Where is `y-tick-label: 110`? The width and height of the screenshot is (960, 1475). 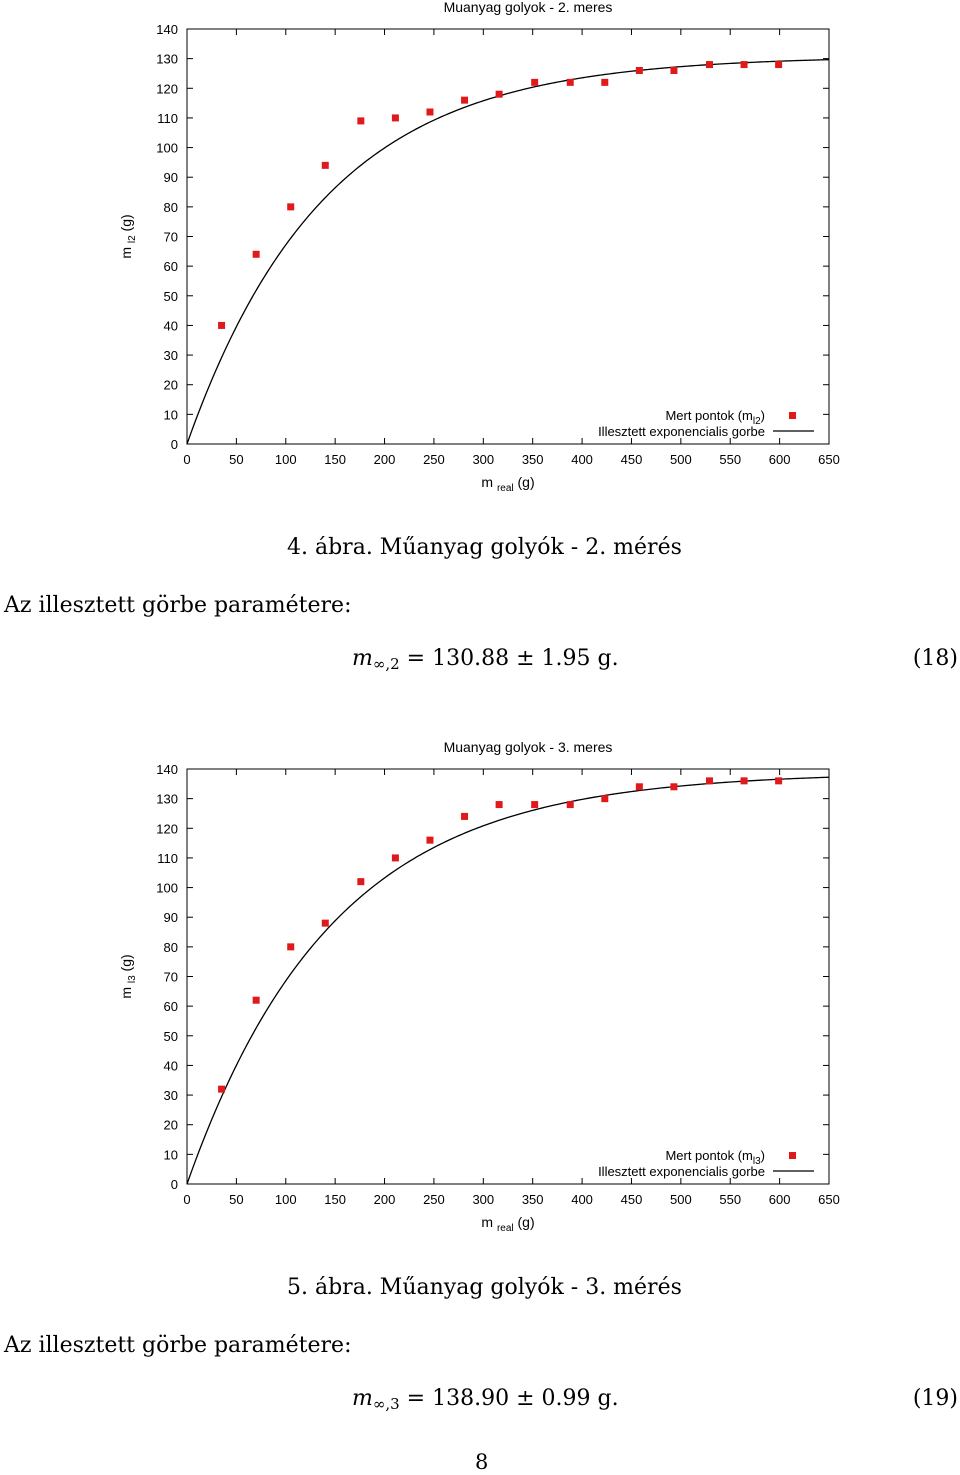
y-tick-label: 110 is located at coordinates (167, 858).